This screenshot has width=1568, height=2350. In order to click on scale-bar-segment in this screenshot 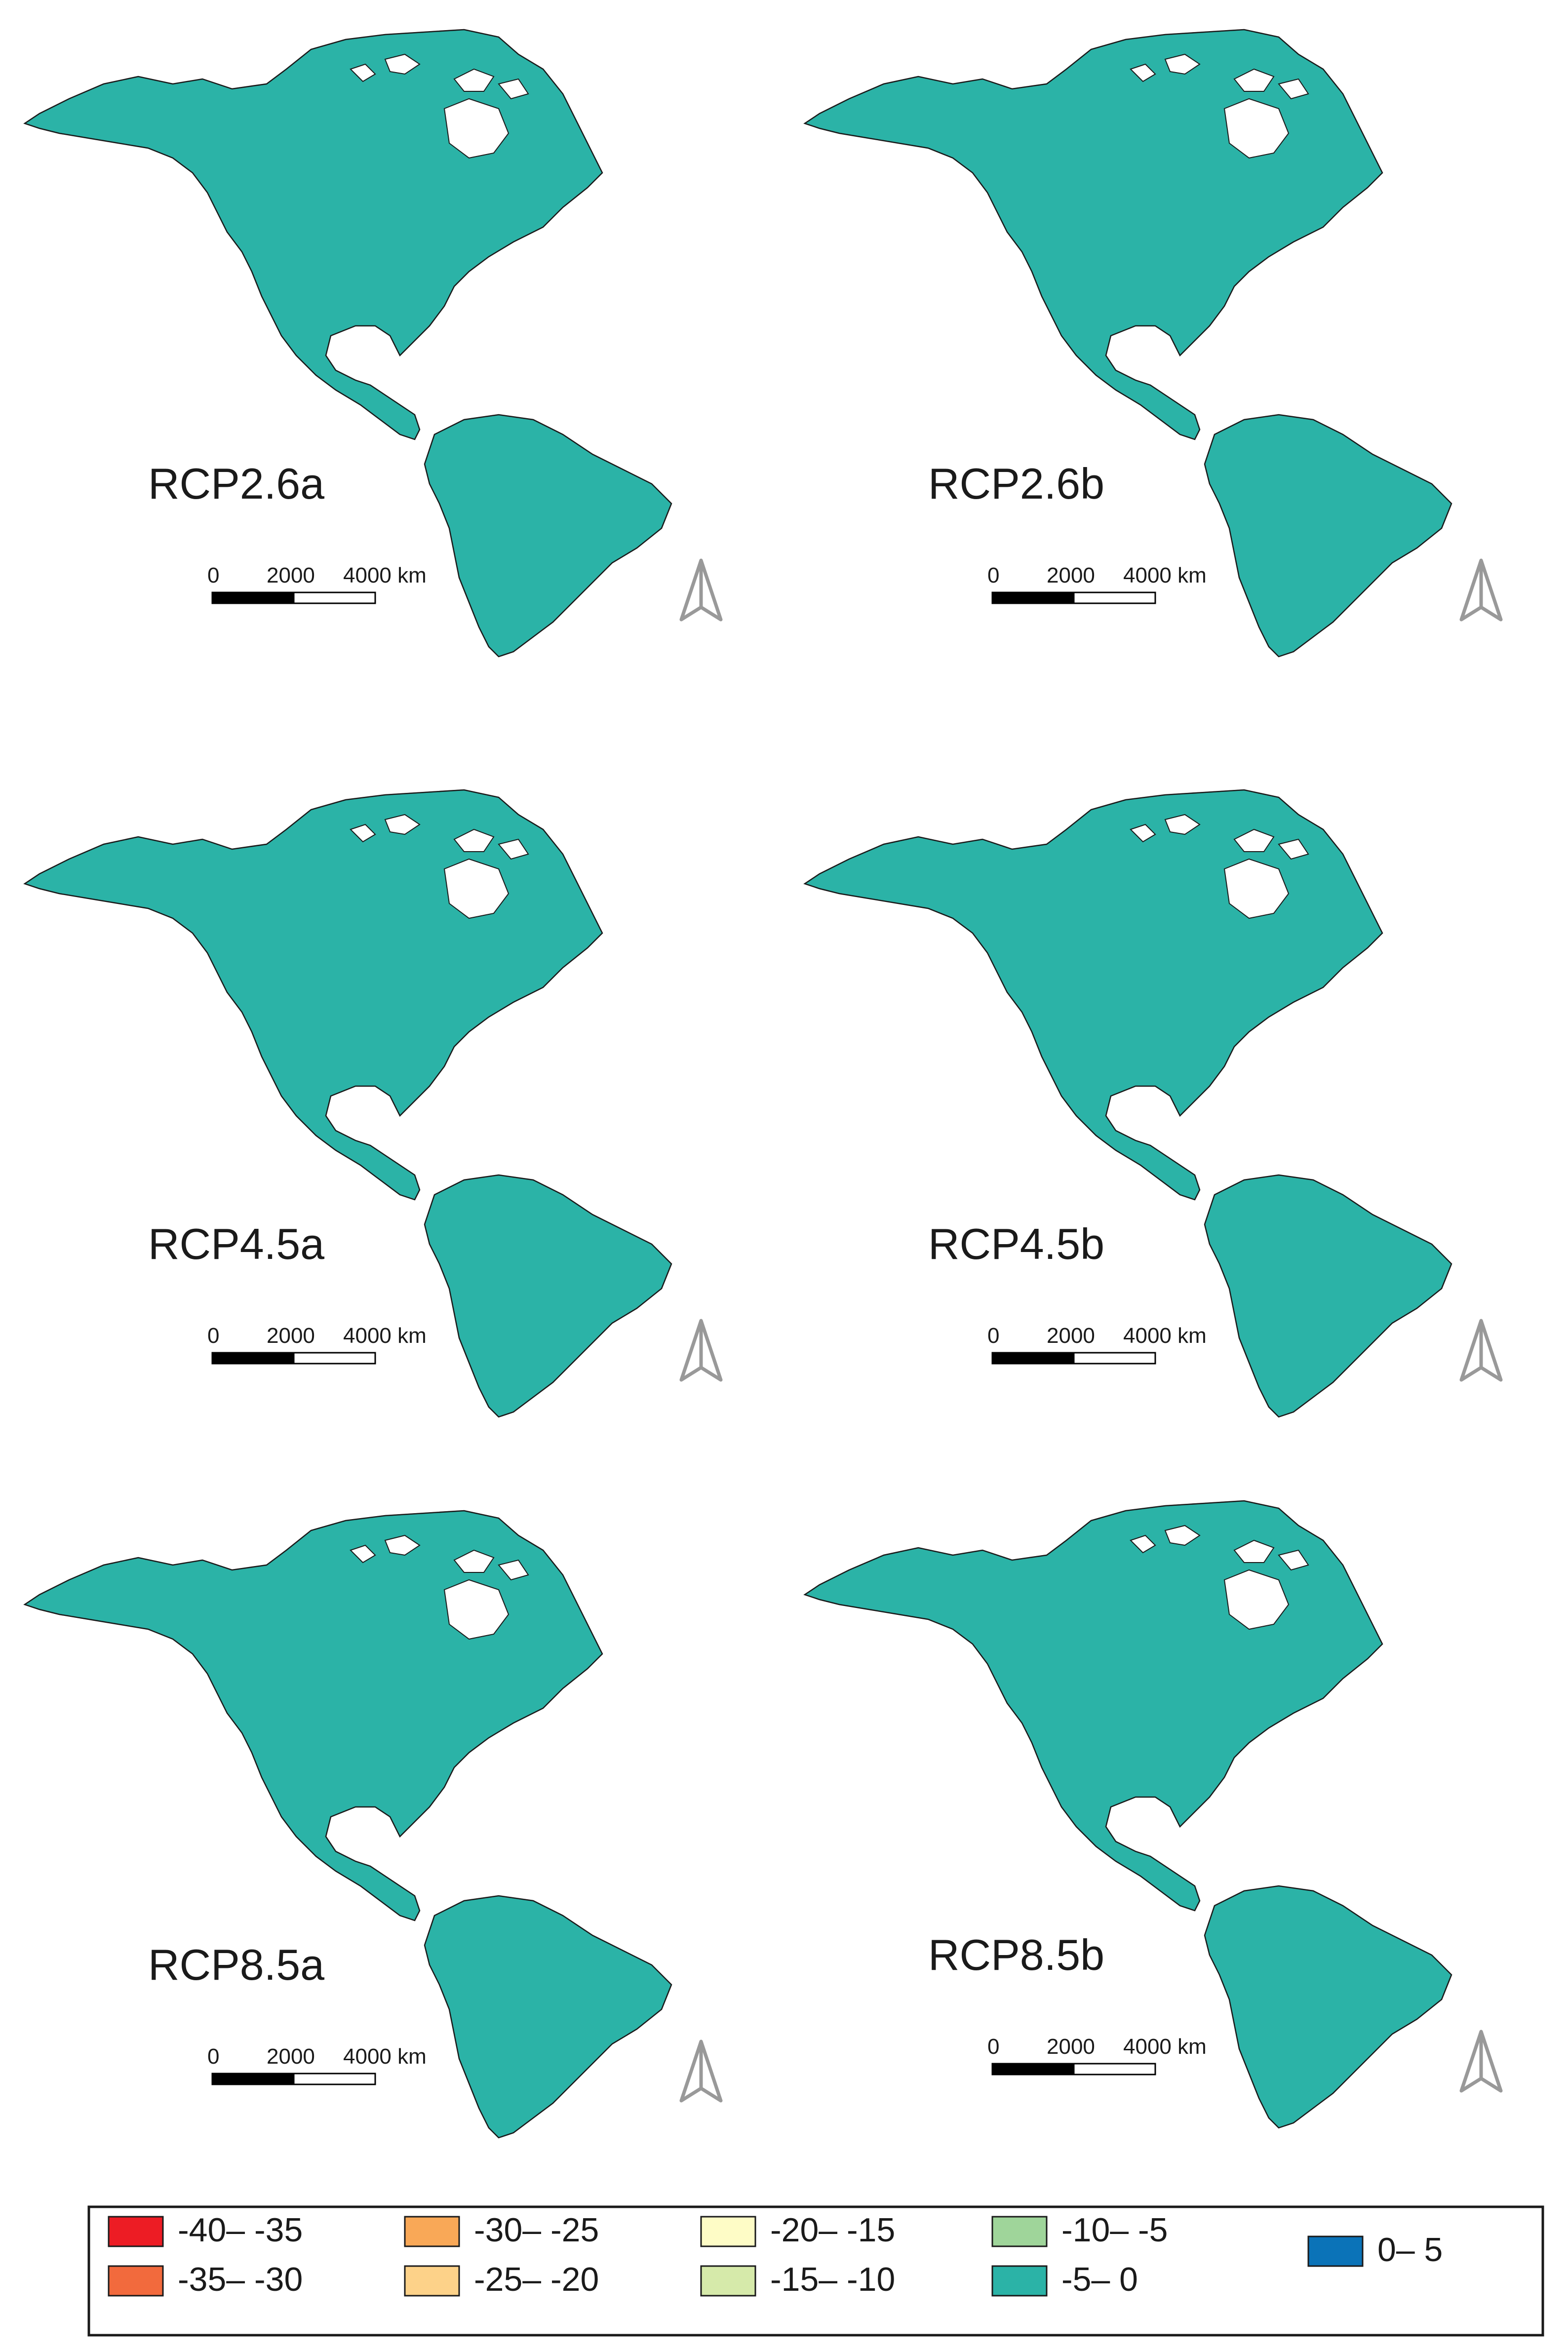, I will do `click(1033, 597)`.